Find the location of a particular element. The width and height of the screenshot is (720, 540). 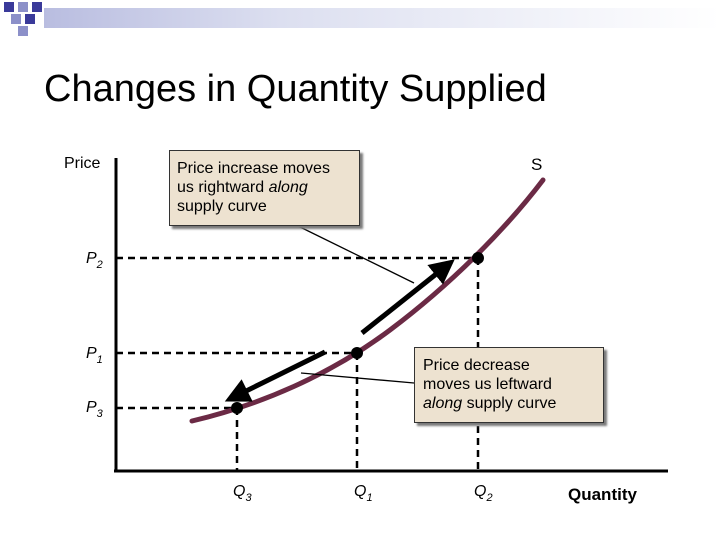

leftward-movement-arrow is located at coordinates (275, 375).